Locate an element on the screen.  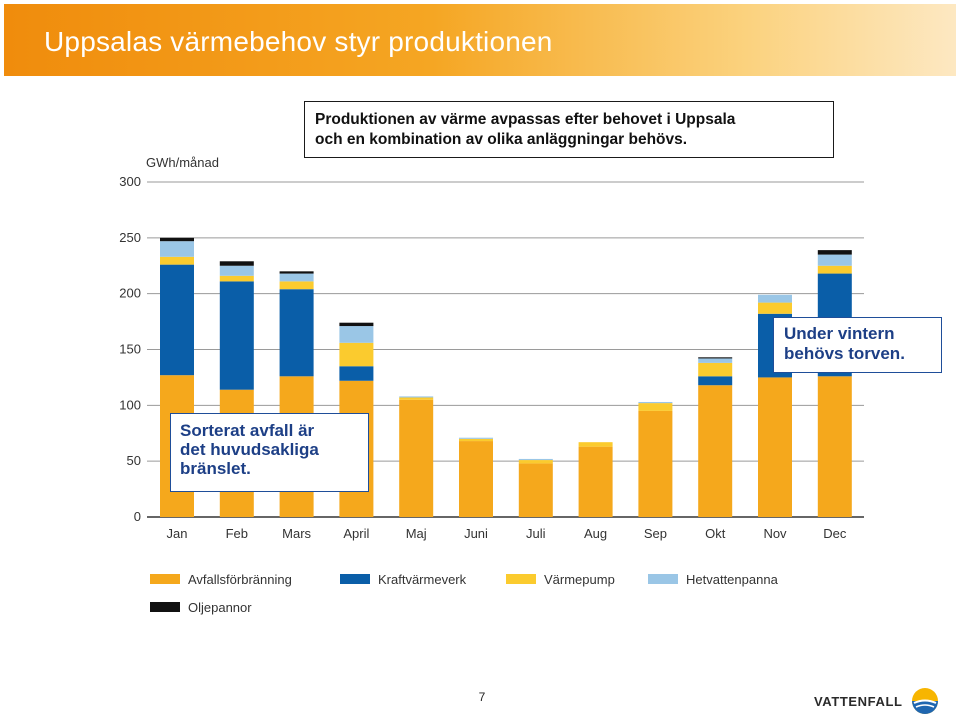
x-tick-label: Jan is located at coordinates (177, 533).